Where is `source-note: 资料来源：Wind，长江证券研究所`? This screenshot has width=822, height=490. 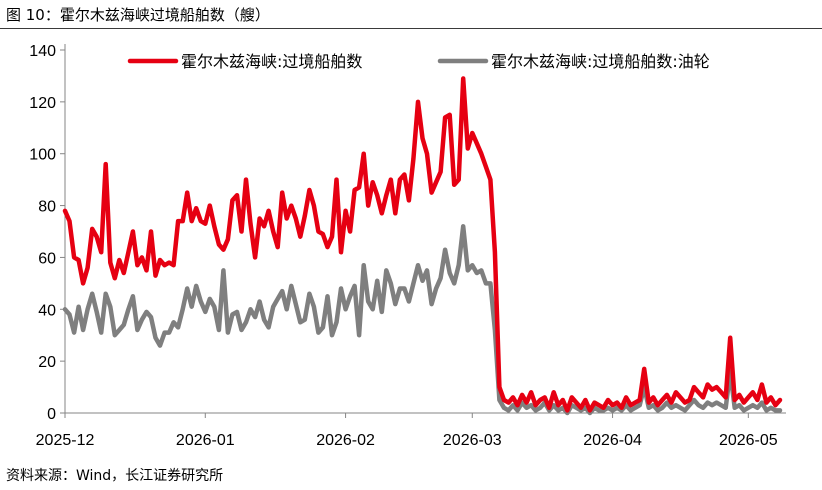
source-note: 资料来源：Wind，长江证券研究所 is located at coordinates (115, 476).